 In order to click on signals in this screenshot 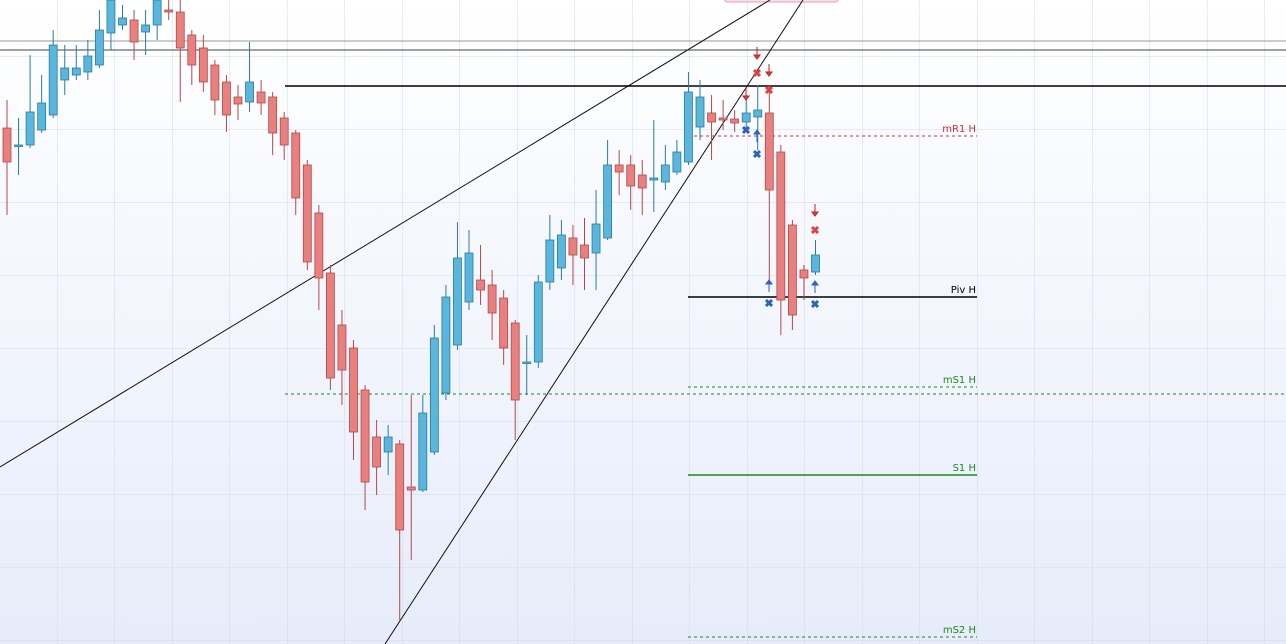, I will do `click(780, 178)`.